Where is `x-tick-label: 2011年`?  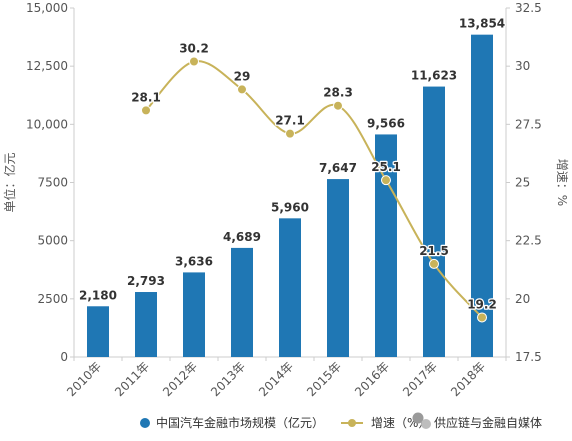
x-tick-label: 2011年 is located at coordinates (132, 379).